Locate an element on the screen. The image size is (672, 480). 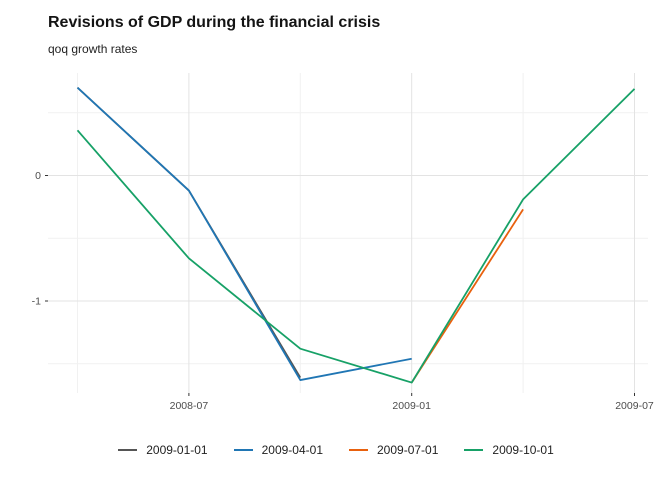
legend-item-2009-04-01: 2009-04-01 is located at coordinates (278, 450).